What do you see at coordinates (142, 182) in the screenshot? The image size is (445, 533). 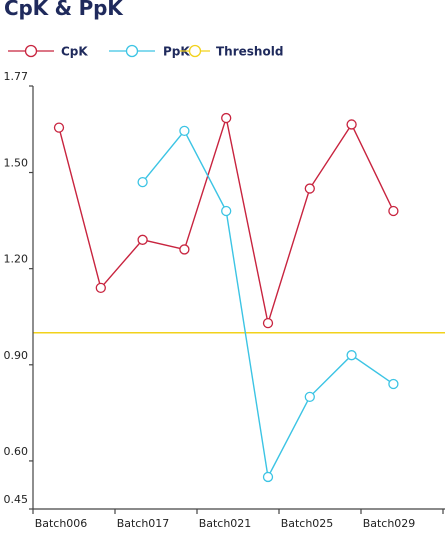 I see `data-point-ppk-Batch017` at bounding box center [142, 182].